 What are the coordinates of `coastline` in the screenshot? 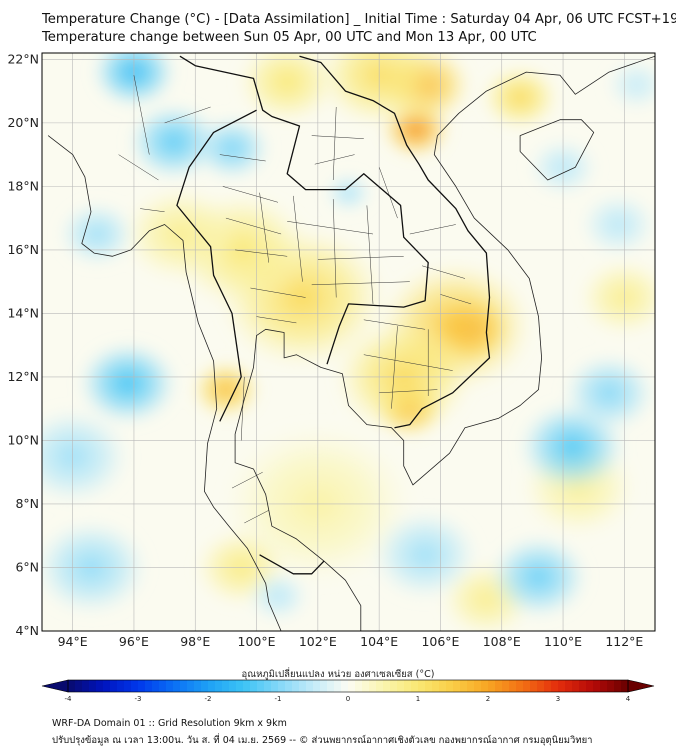 It's located at (557, 150).